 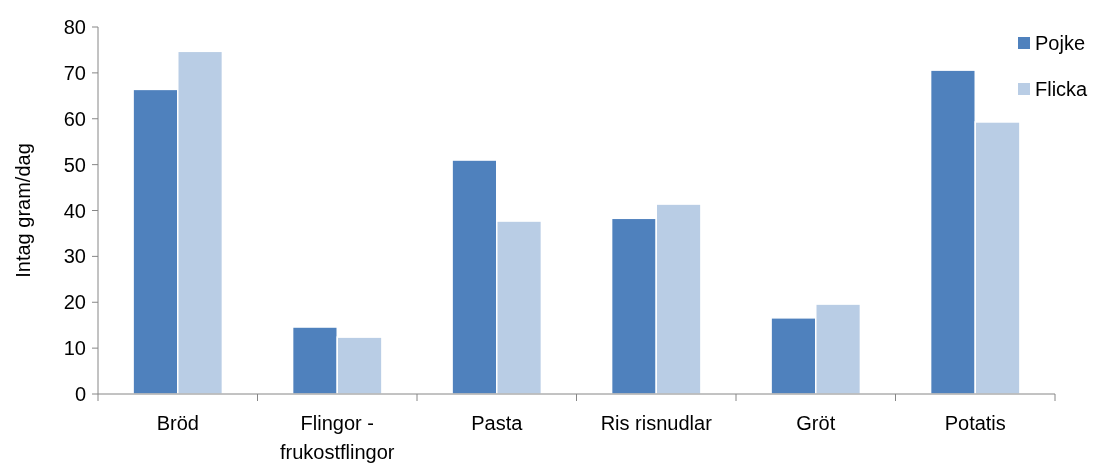 What do you see at coordinates (497, 423) in the screenshot?
I see `x-tick-label: Pasta` at bounding box center [497, 423].